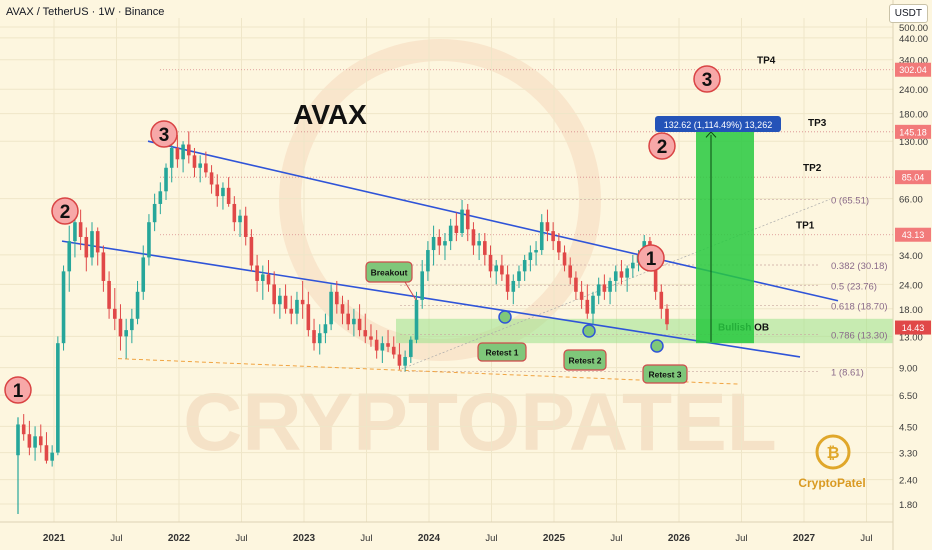 The width and height of the screenshot is (932, 550). I want to click on currency-button: USDT, so click(908, 13).